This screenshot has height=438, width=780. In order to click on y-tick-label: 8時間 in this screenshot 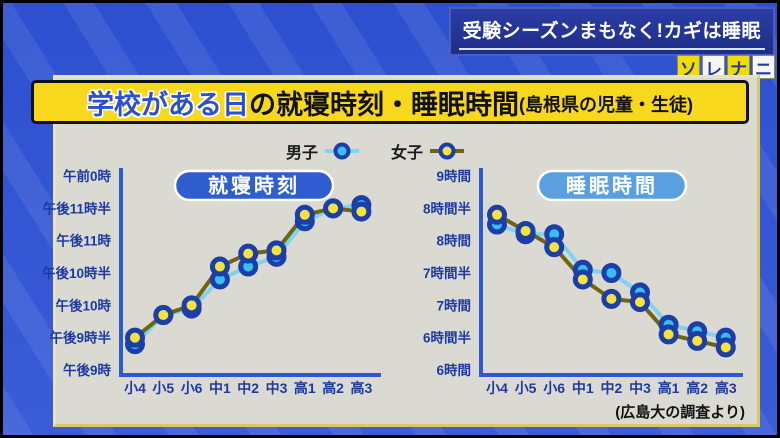, I will do `click(453, 241)`.